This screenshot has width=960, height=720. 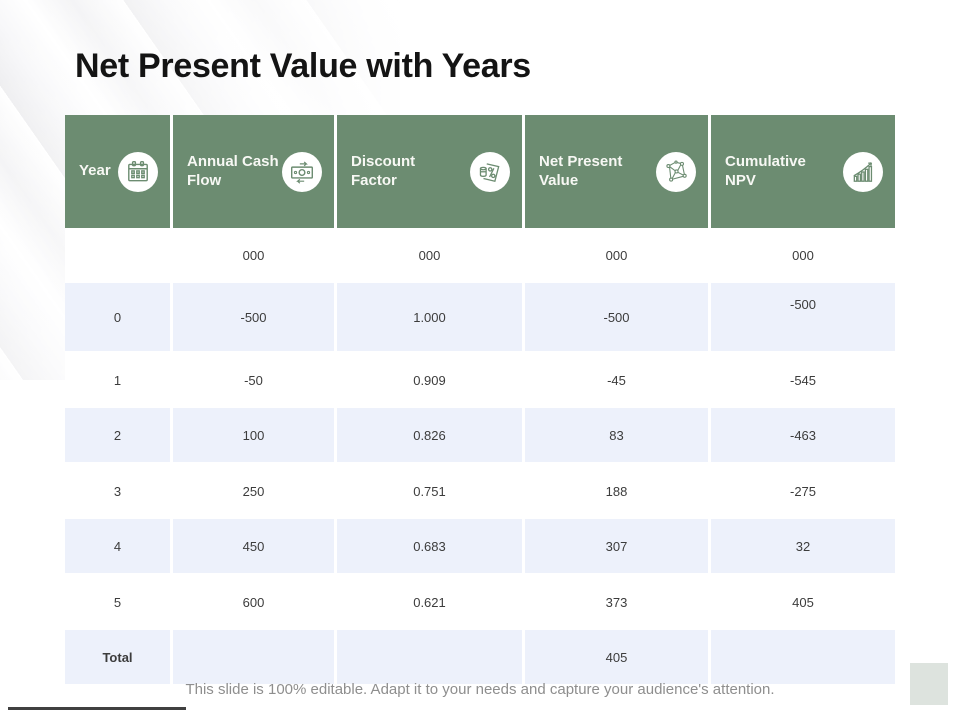 I want to click on cell: 188, so click(x=618, y=491).